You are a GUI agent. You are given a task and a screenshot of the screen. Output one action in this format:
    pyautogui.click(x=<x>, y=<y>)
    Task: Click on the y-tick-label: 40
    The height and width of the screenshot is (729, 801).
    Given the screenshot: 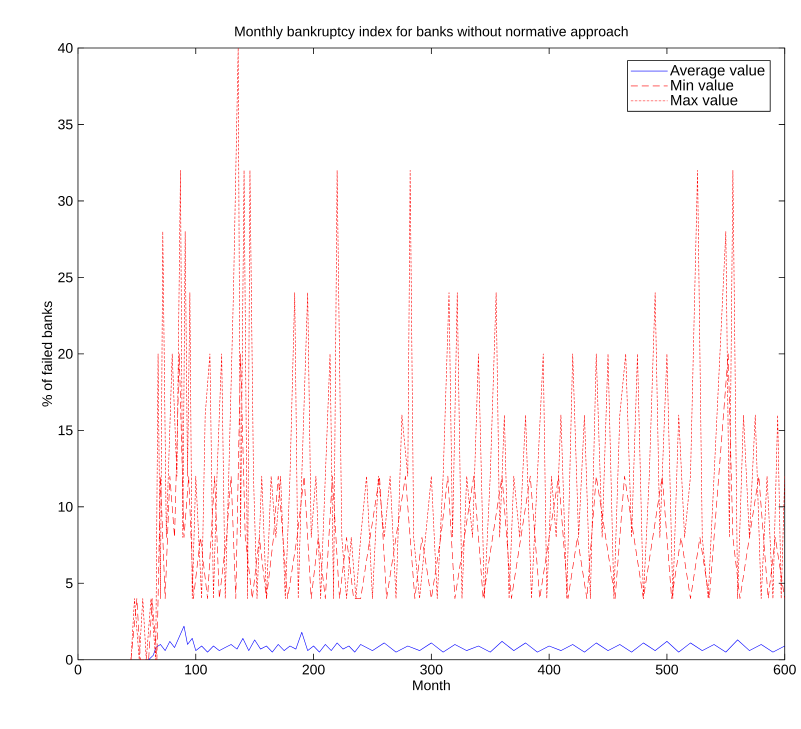 What is the action you would take?
    pyautogui.click(x=65, y=48)
    